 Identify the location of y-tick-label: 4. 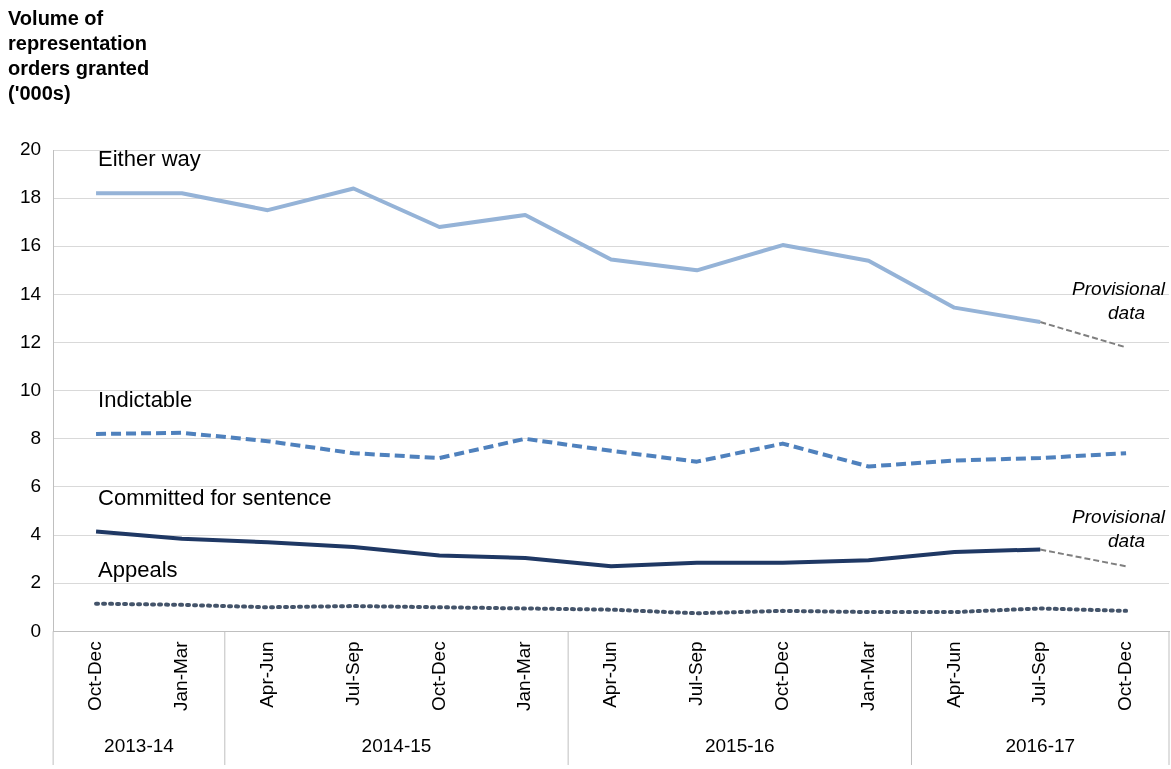
(36, 534).